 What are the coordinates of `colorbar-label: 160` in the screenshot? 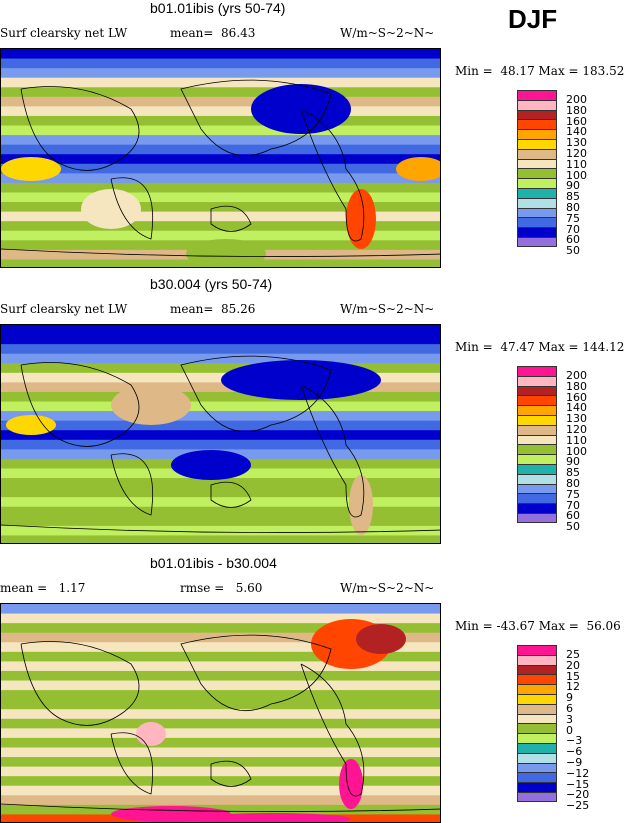 It's located at (576, 121).